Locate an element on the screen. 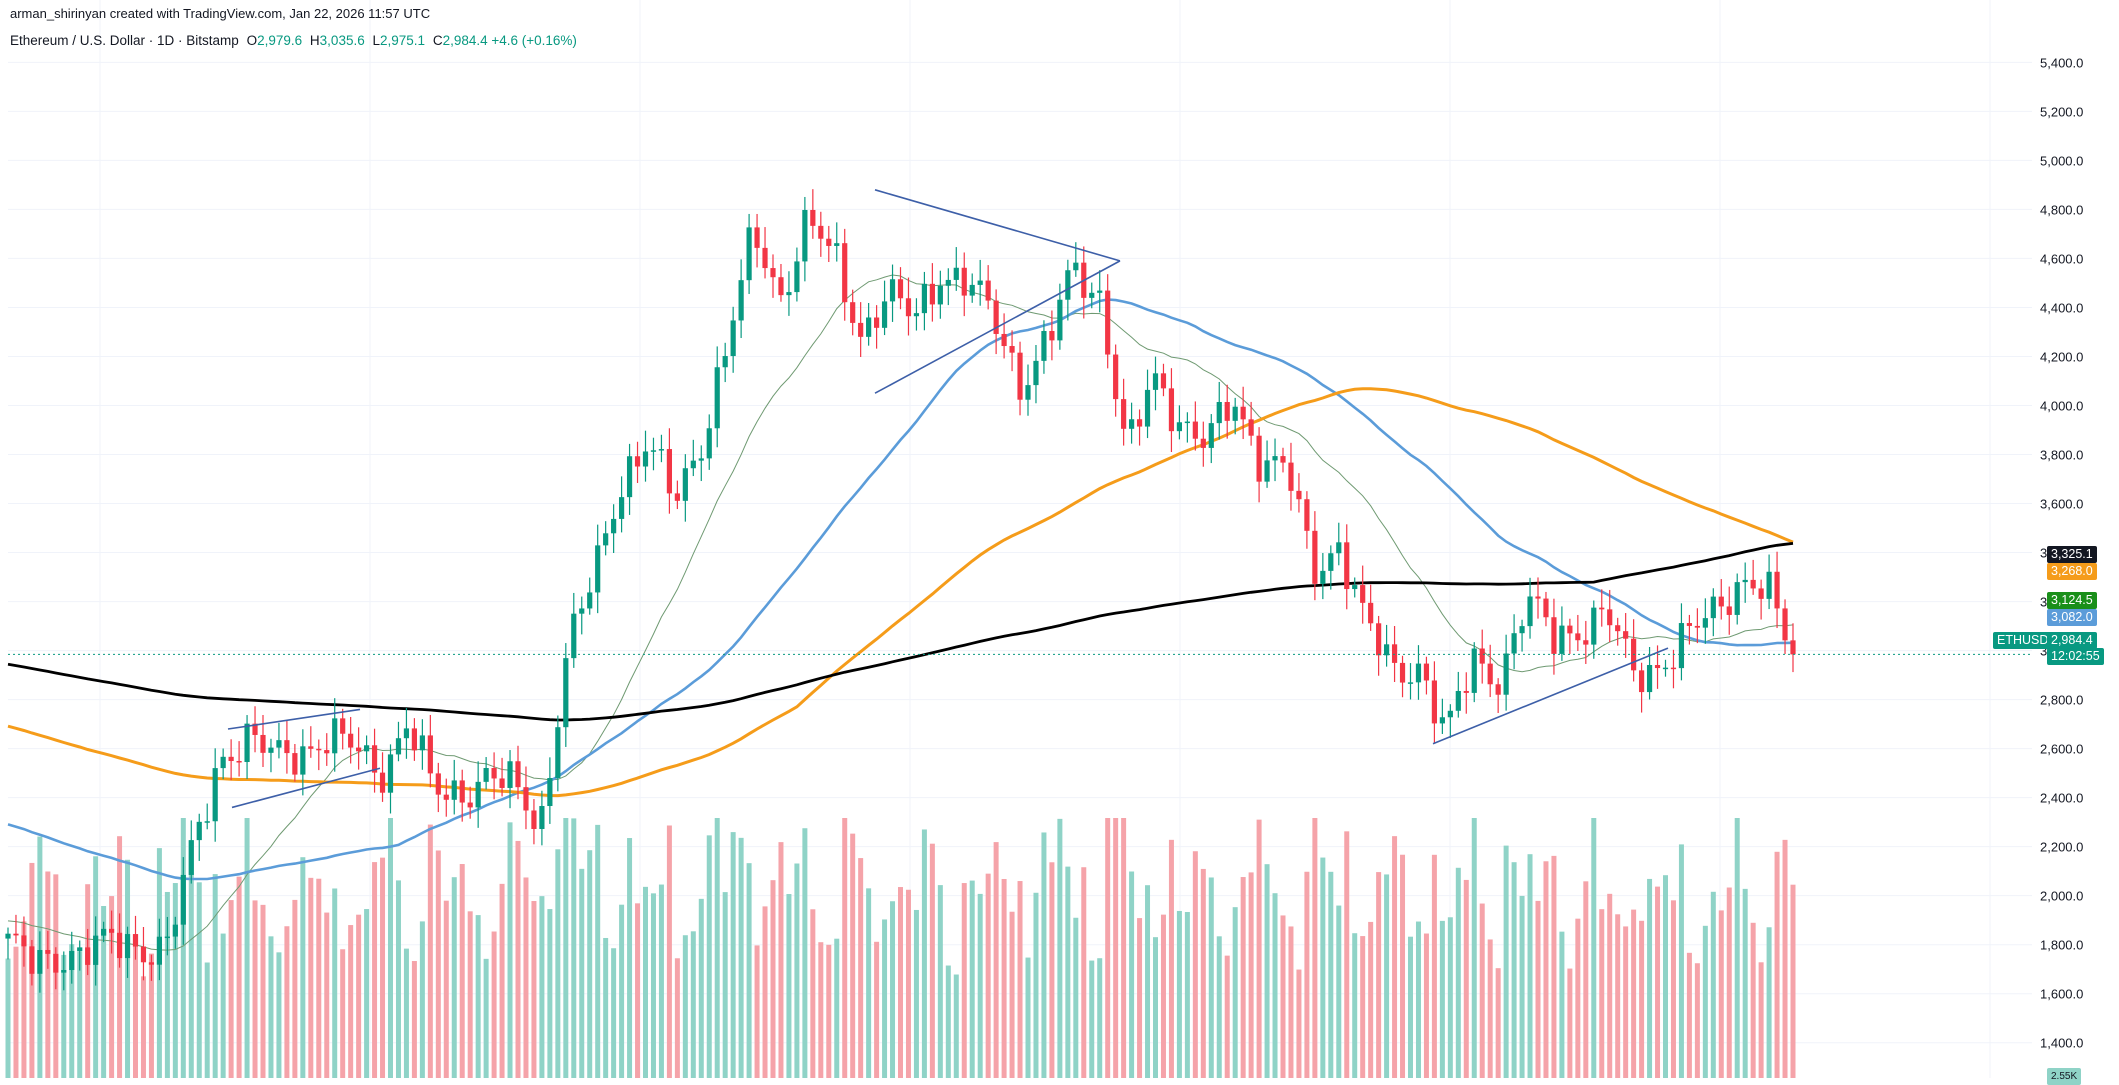 This screenshot has height=1085, width=2119. y-tick-label: 4,200.0 is located at coordinates (2061, 356).